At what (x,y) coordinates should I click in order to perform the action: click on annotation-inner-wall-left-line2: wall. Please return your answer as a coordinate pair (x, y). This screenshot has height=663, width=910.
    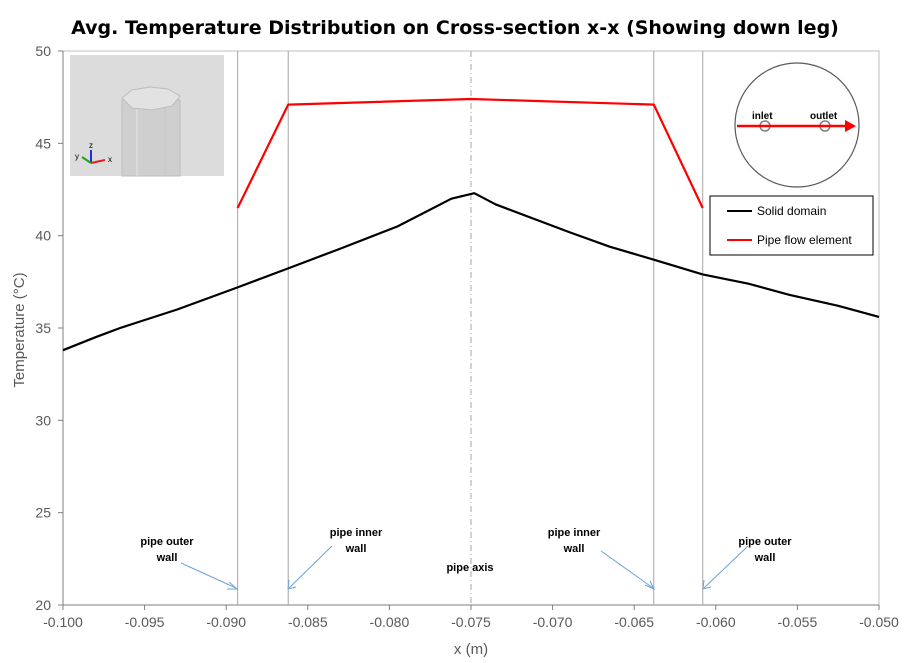
    Looking at the image, I should click on (356, 549).